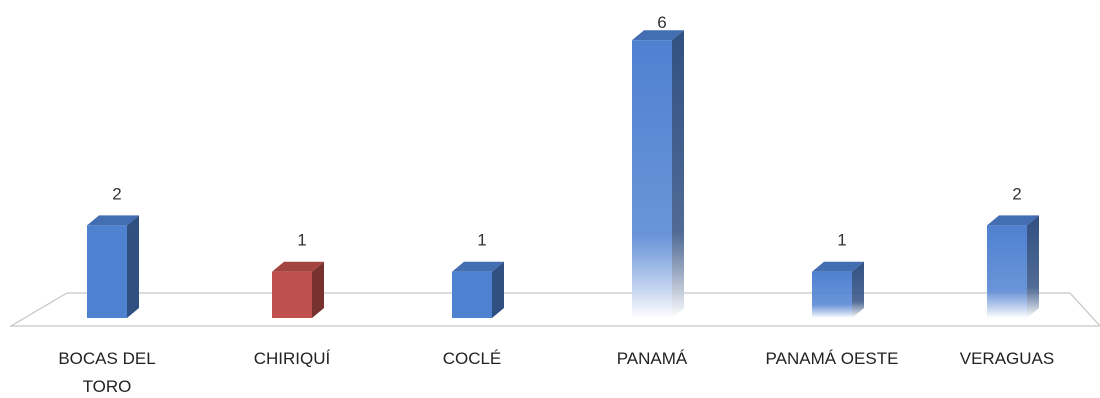 The width and height of the screenshot is (1100, 398). I want to click on chart-floor, so click(554, 309).